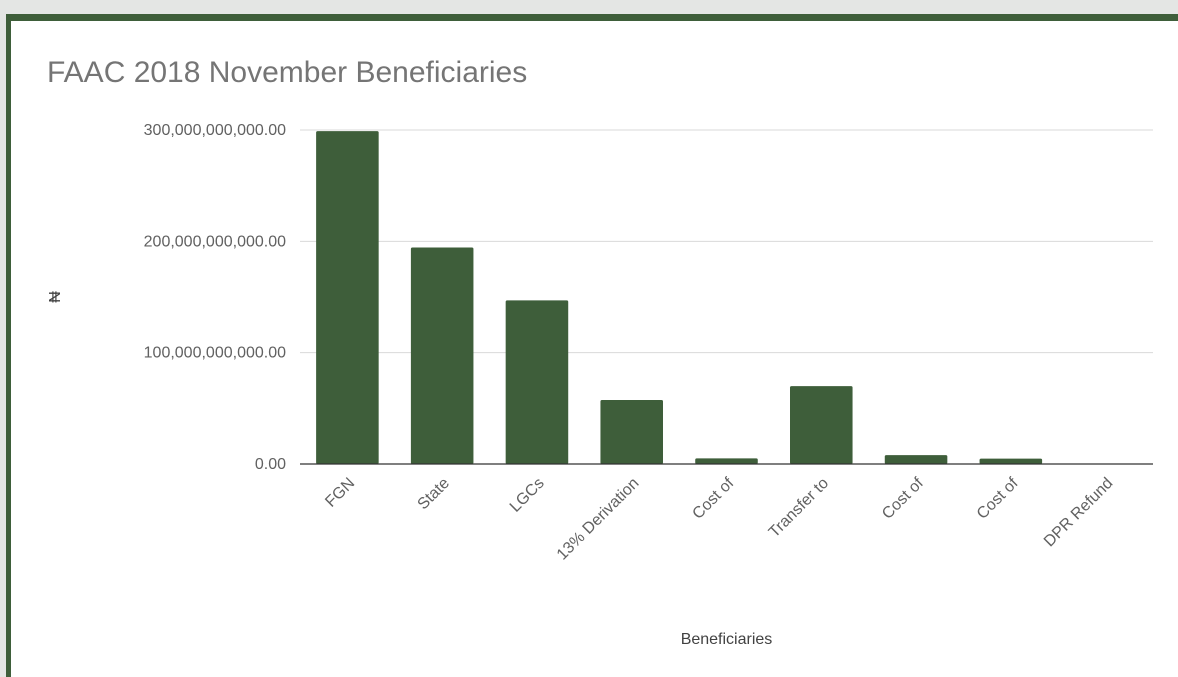  I want to click on y-tick-label: 300,000,000,000.00, so click(215, 130).